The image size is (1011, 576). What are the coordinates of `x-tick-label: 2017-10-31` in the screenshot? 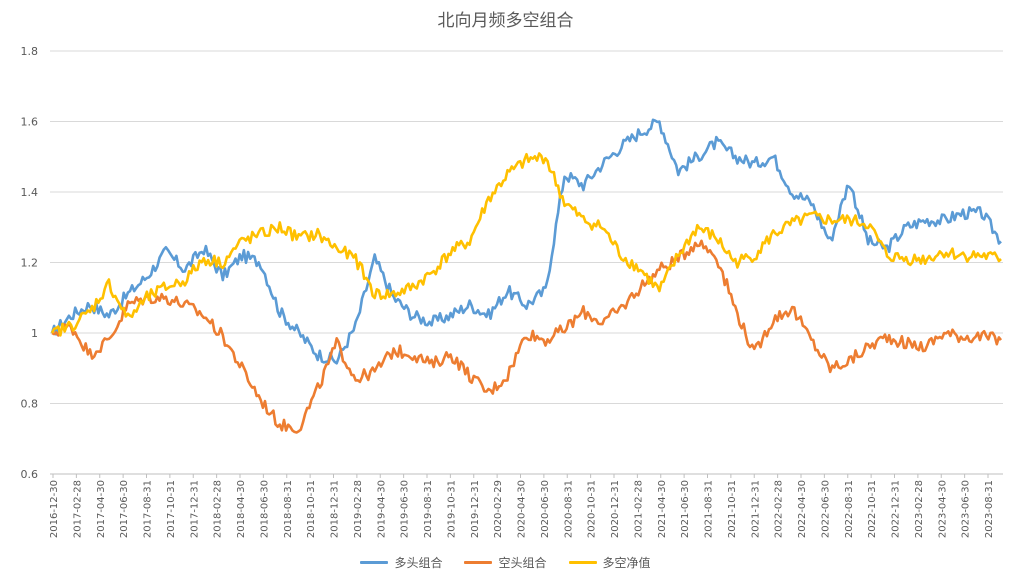 It's located at (171, 509).